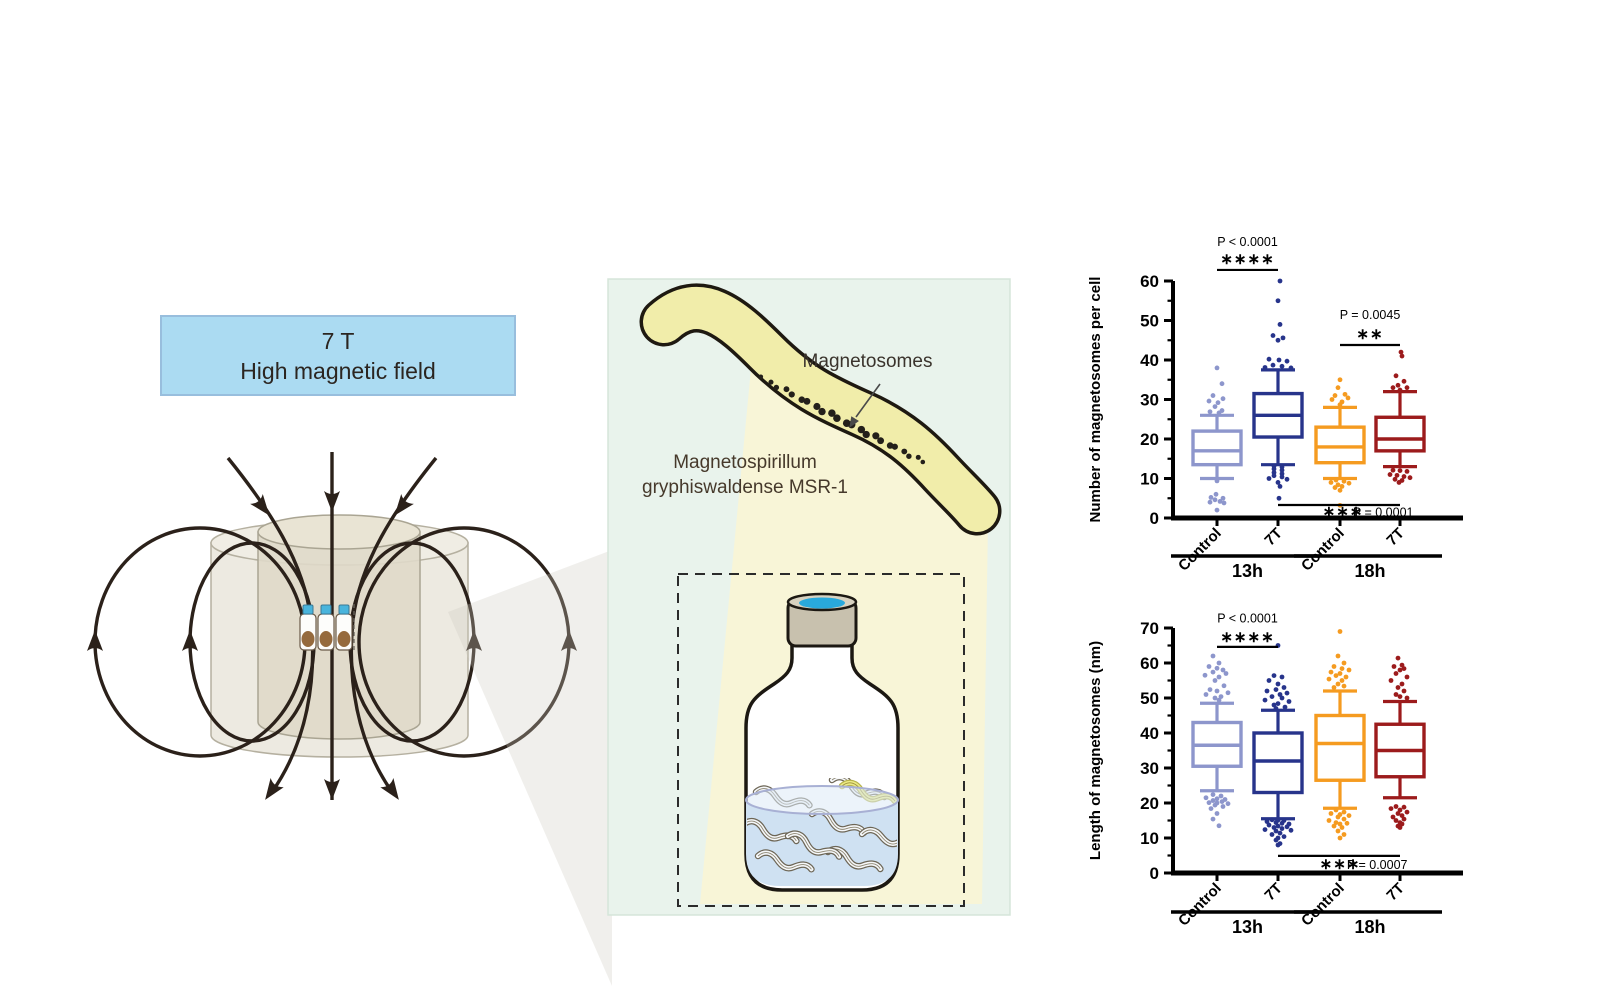 The image size is (1600, 1000). What do you see at coordinates (1149, 479) in the screenshot?
I see `y-tick-label: 10` at bounding box center [1149, 479].